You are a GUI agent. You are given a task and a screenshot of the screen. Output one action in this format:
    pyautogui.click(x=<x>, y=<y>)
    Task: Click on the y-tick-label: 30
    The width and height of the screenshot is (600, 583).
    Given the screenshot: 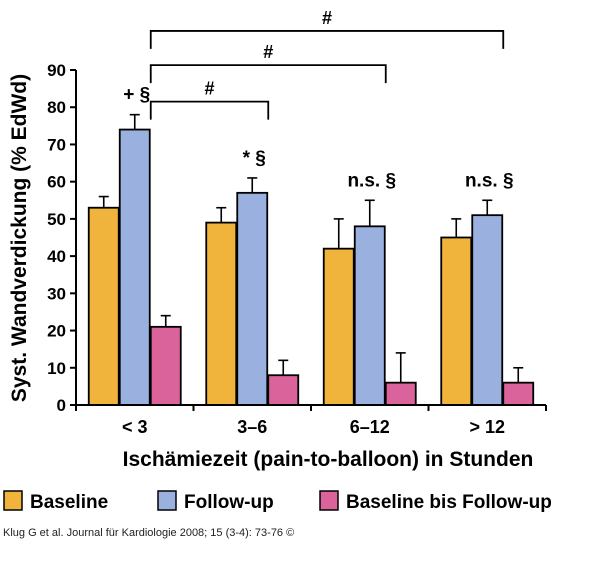 What is the action you would take?
    pyautogui.click(x=56, y=293)
    